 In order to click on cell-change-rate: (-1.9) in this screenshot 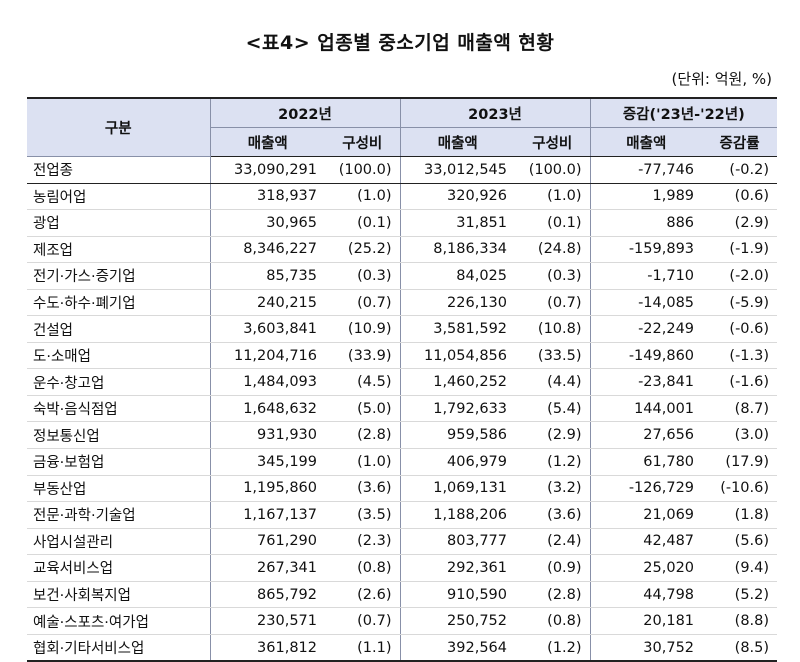, I will do `click(740, 250)`.